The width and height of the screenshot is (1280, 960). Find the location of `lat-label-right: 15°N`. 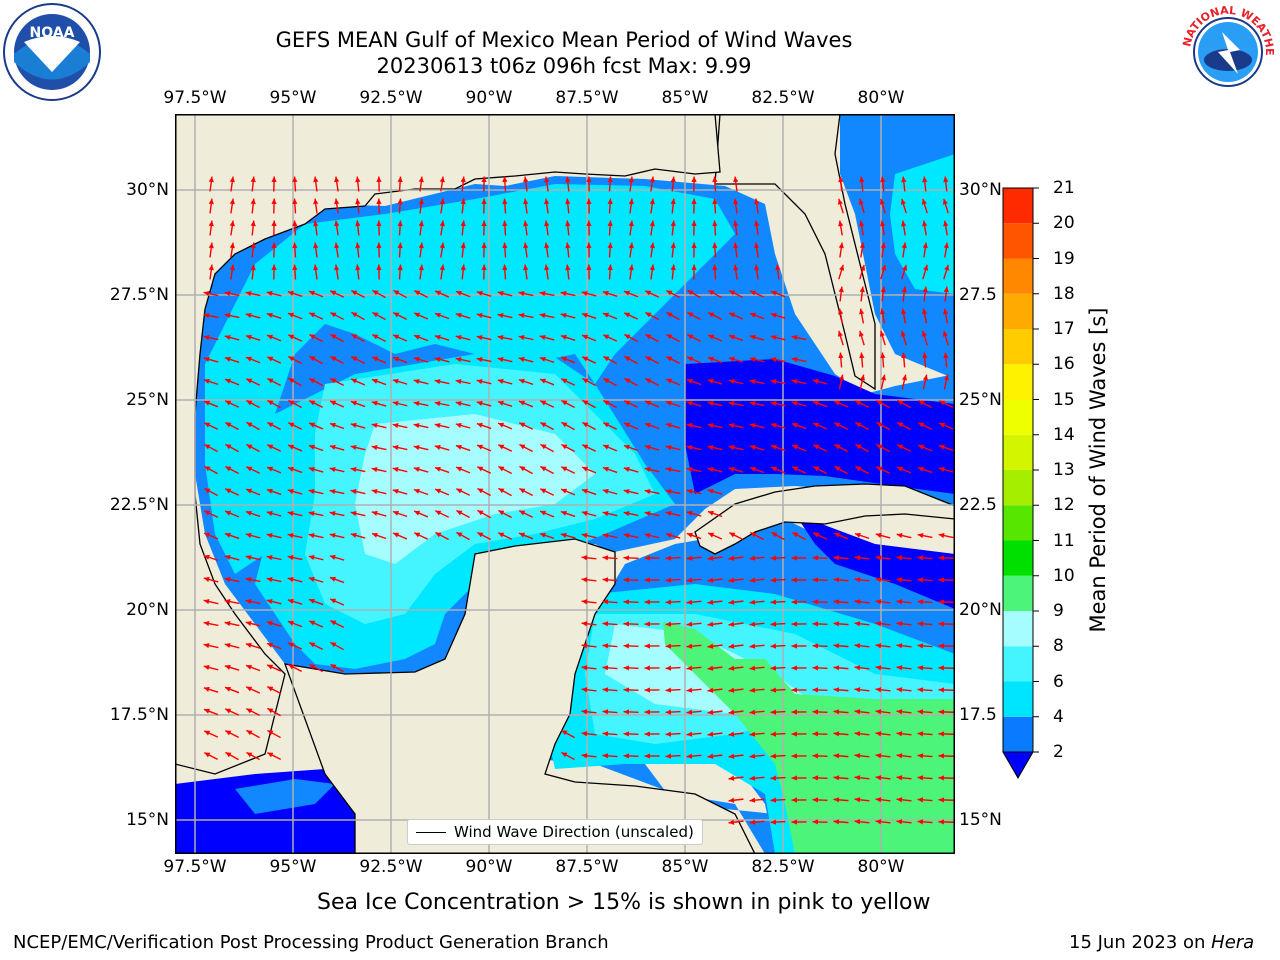

lat-label-right: 15°N is located at coordinates (980, 820).